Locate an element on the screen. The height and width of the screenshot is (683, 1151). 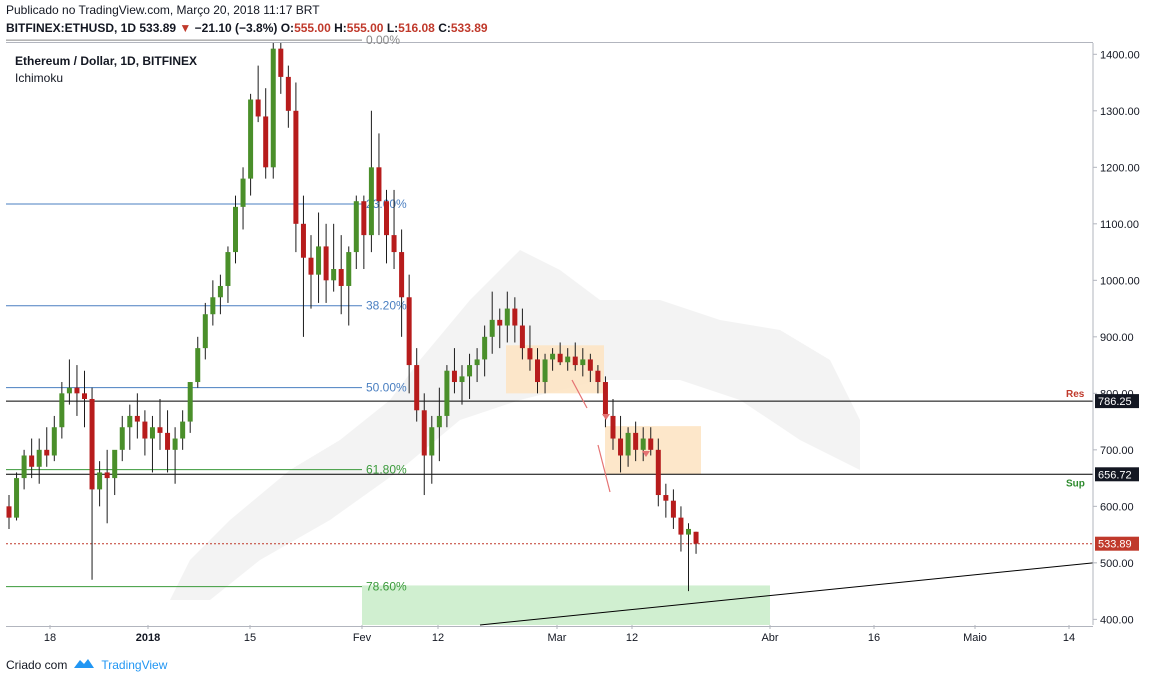
created-with-label: Criado com is located at coordinates (37, 664).